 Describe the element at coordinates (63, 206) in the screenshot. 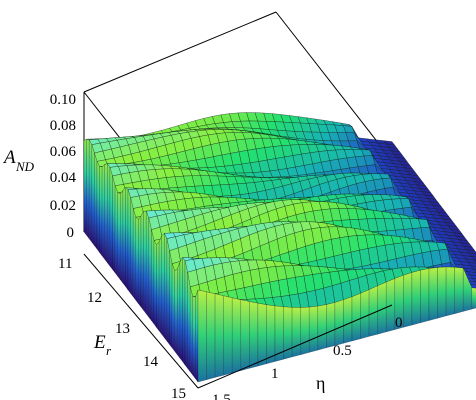

I see `z-tick-label: 0.02` at that location.